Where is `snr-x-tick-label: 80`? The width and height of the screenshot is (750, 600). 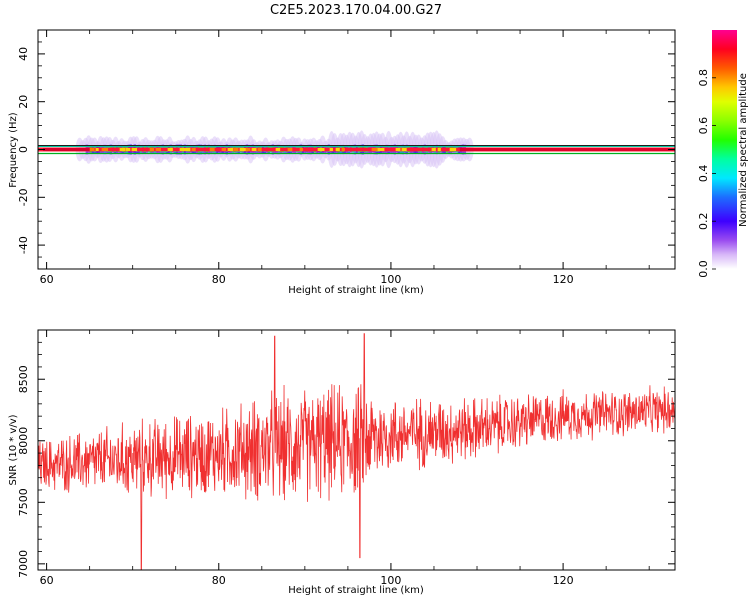
snr-x-tick-label: 80 is located at coordinates (219, 580).